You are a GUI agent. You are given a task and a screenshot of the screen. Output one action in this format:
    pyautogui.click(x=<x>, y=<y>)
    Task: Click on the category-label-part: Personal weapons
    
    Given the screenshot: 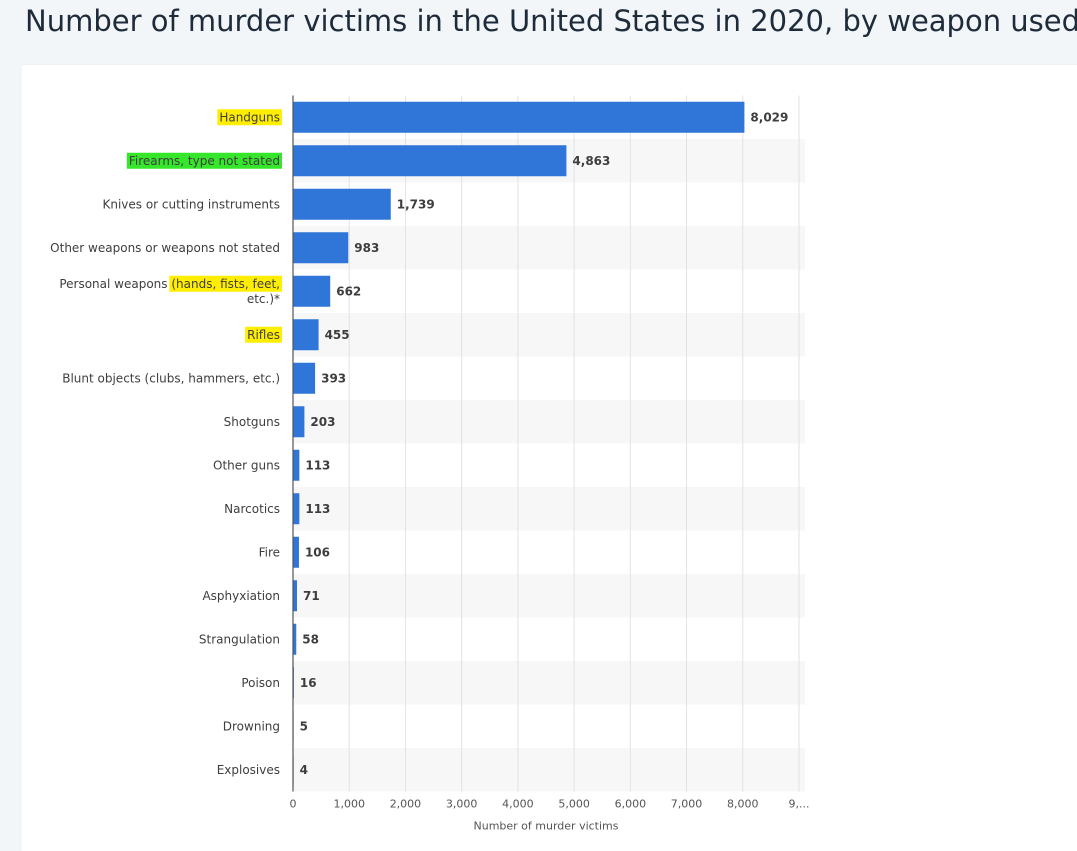 What is the action you would take?
    pyautogui.click(x=115, y=284)
    